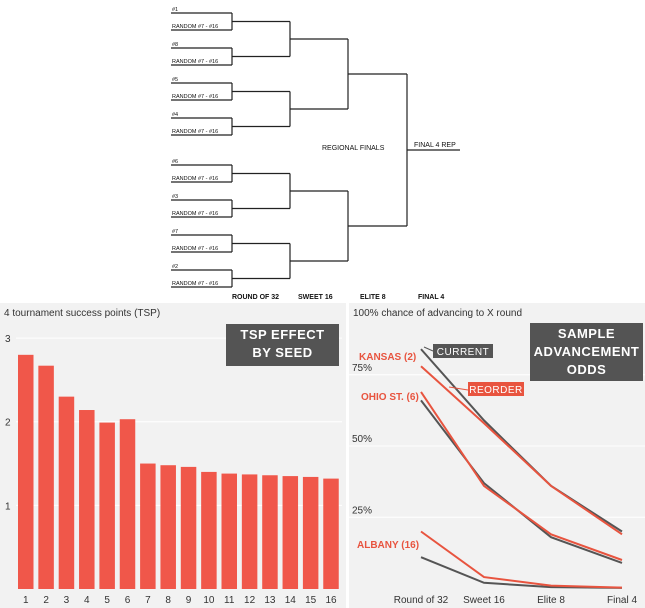  What do you see at coordinates (586, 369) in the screenshot?
I see `odds-title-line-3: ODDS` at bounding box center [586, 369].